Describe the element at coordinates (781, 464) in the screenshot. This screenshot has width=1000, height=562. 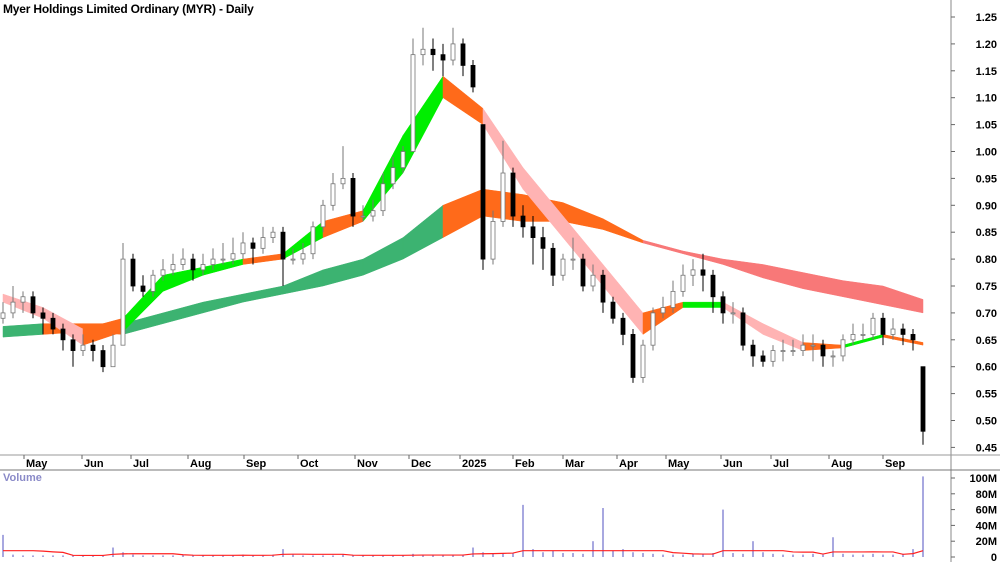
I see `x-tick-label: Jul` at that location.